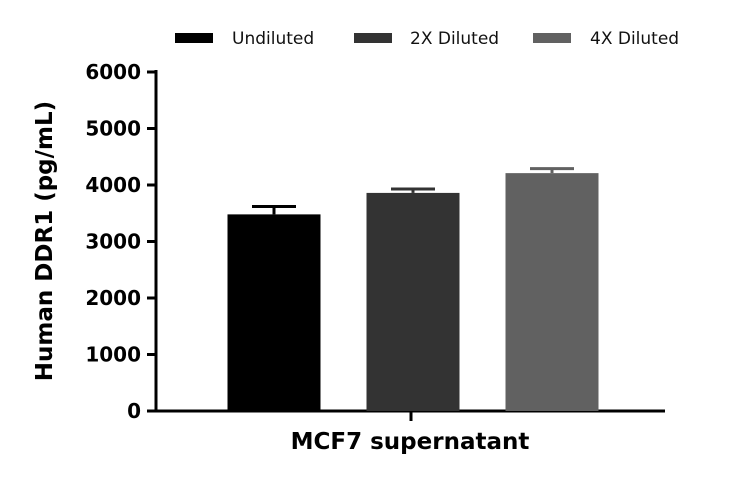 This screenshot has width=750, height=480. What do you see at coordinates (410, 442) in the screenshot?
I see `x-axis-title: MCF7 supernatant` at bounding box center [410, 442].